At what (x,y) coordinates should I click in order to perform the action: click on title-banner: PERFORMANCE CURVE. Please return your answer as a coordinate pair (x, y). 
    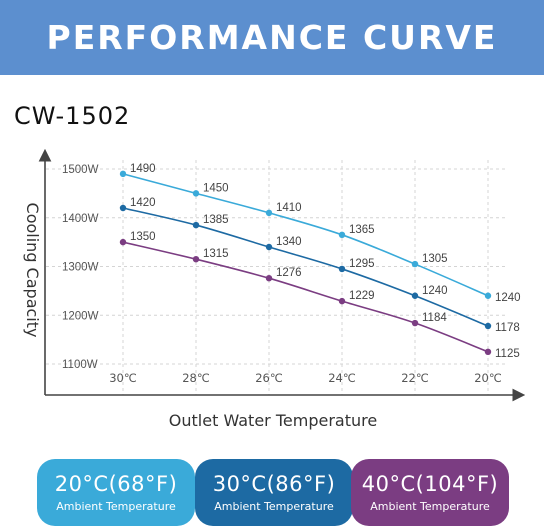
    Looking at the image, I should click on (272, 37).